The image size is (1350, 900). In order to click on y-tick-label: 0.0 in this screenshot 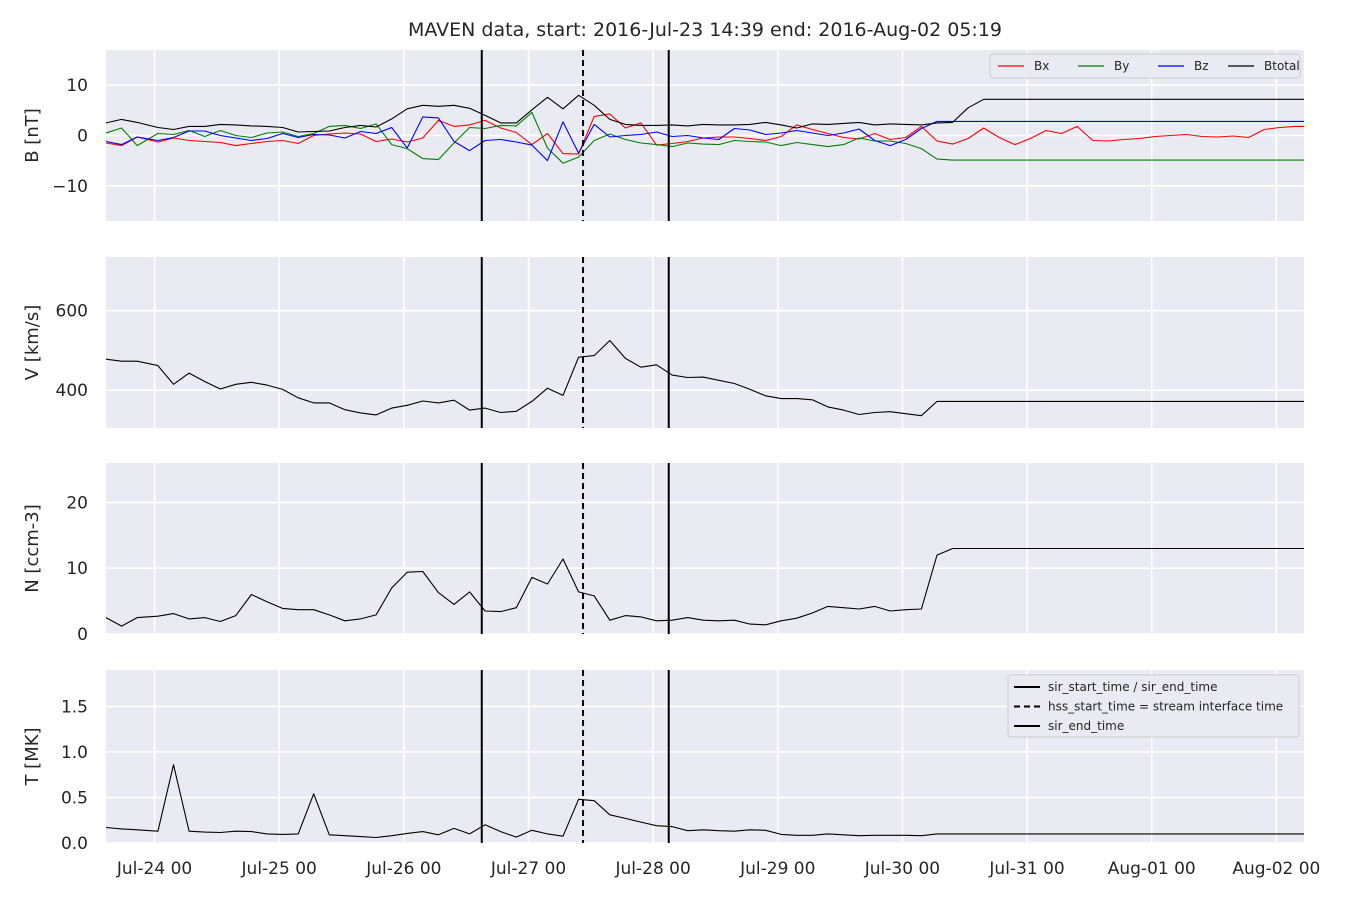, I will do `click(74, 844)`.